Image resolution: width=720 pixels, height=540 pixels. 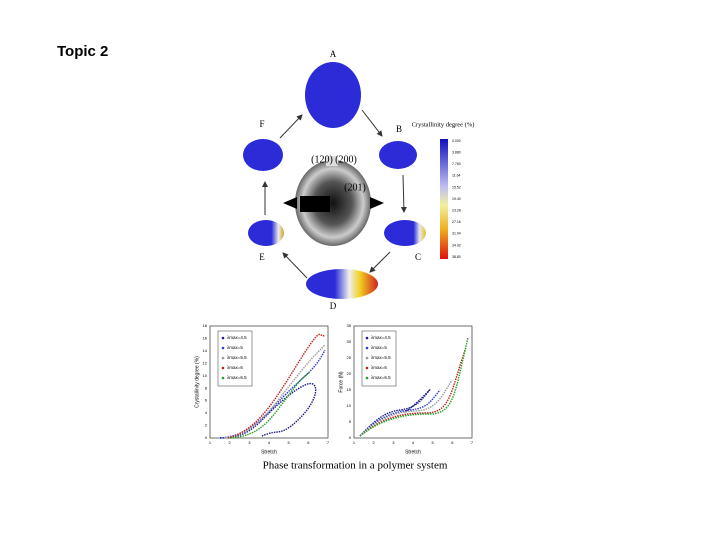 I want to click on y-tick-label: 8, so click(x=206, y=387).